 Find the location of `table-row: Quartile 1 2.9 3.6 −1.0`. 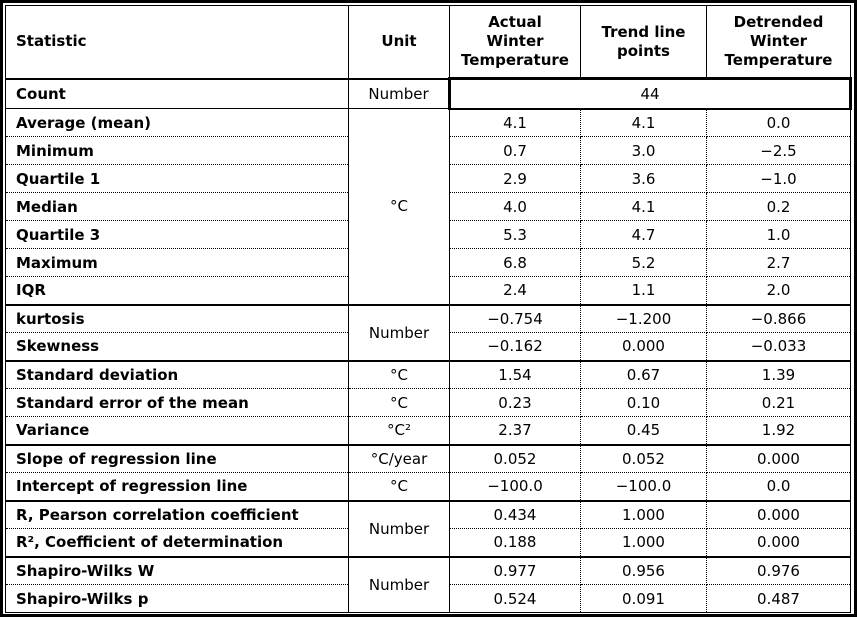

table-row: Quartile 1 2.9 3.6 −1.0 is located at coordinates (428, 178).